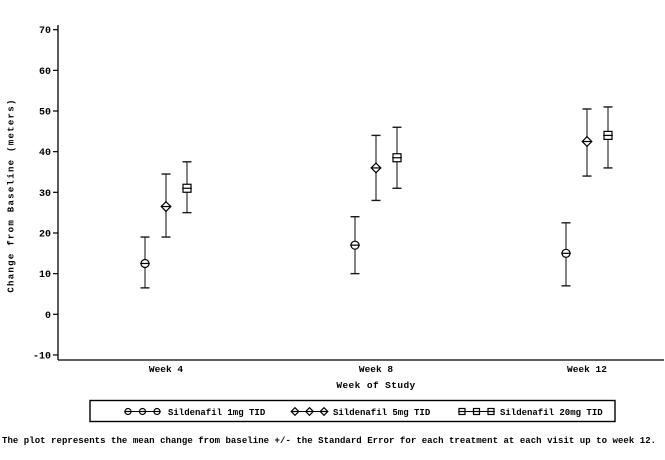  Describe the element at coordinates (355, 252) in the screenshot. I see `series-sildenafil-1mg-tid` at that location.